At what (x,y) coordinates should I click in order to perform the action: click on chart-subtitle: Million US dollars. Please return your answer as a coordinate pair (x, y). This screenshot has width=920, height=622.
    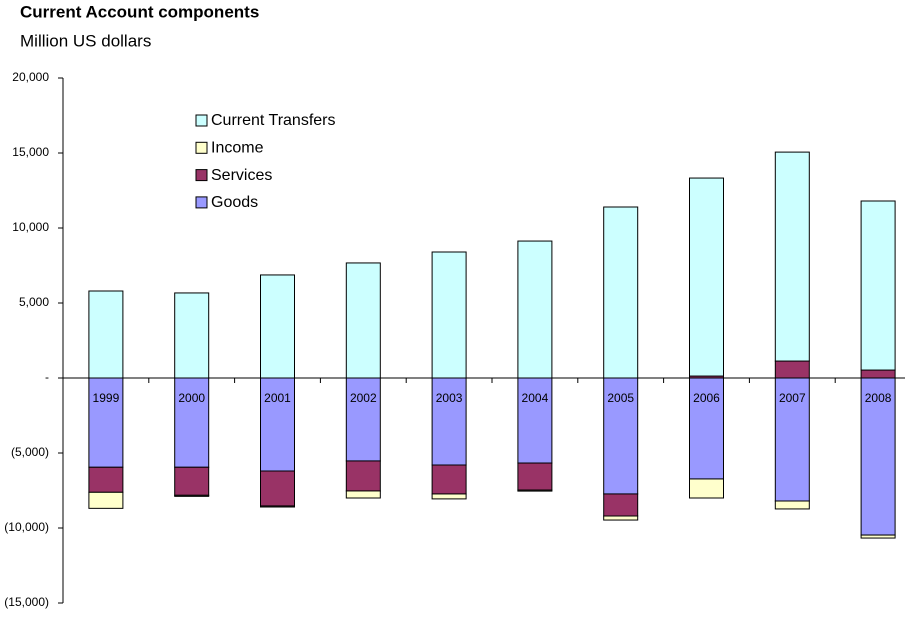
    Looking at the image, I should click on (85, 40).